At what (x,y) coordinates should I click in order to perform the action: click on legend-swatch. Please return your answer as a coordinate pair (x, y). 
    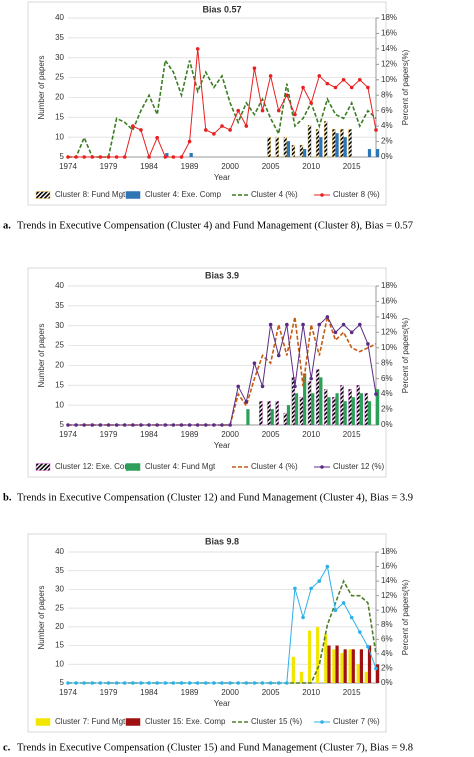
    Looking at the image, I should click on (133, 467).